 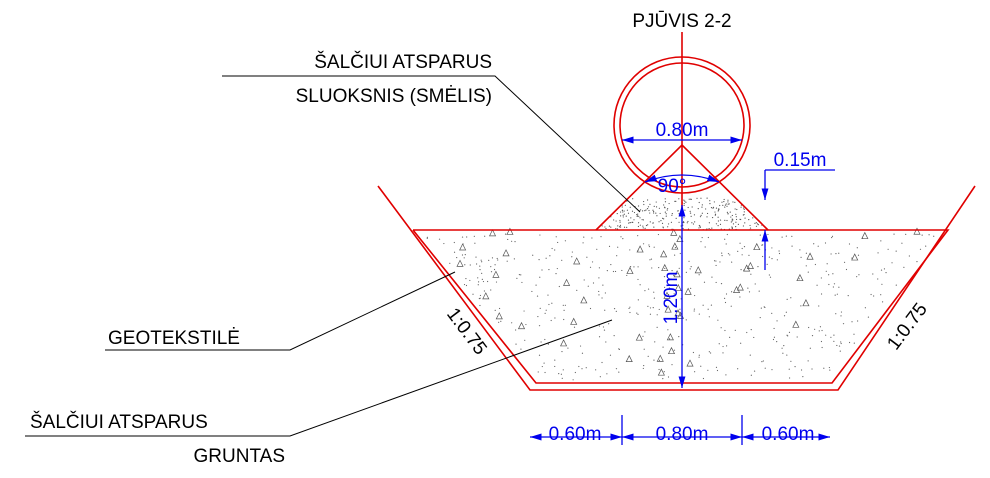 What do you see at coordinates (394, 96) in the screenshot?
I see `label: SLUOKSNIS (SMĖLIS)` at bounding box center [394, 96].